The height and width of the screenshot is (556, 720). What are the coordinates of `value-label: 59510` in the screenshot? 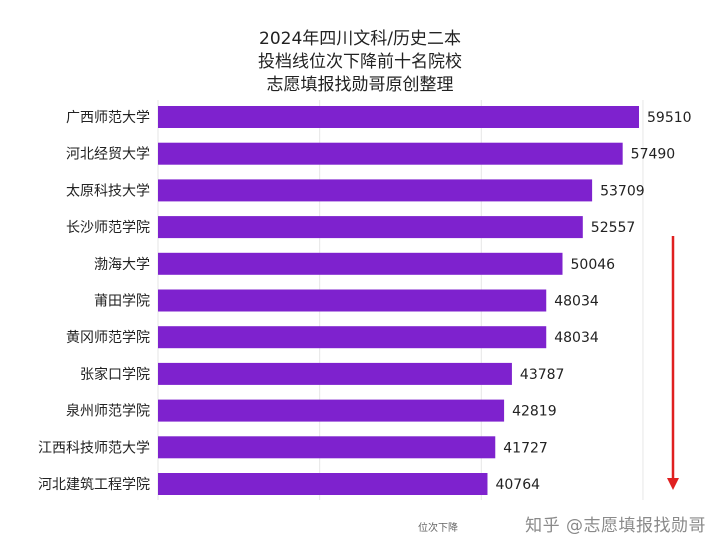 It's located at (669, 118).